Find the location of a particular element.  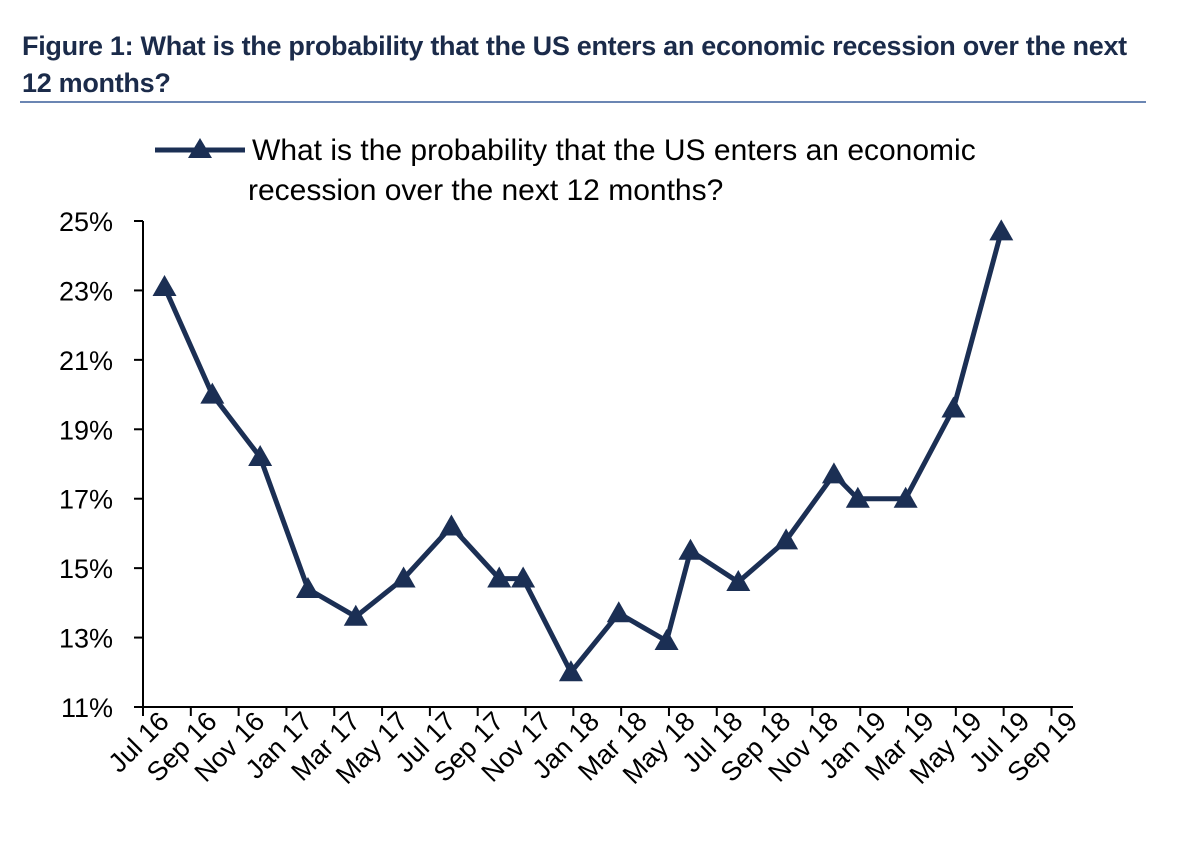

legend-marker is located at coordinates (200, 148).